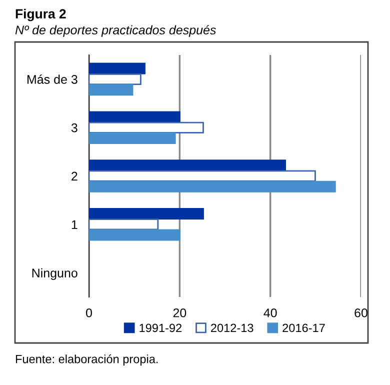 The image size is (390, 385). What do you see at coordinates (115, 31) in the screenshot?
I see `chart-subtitle: Nº de deportes practicados después` at bounding box center [115, 31].